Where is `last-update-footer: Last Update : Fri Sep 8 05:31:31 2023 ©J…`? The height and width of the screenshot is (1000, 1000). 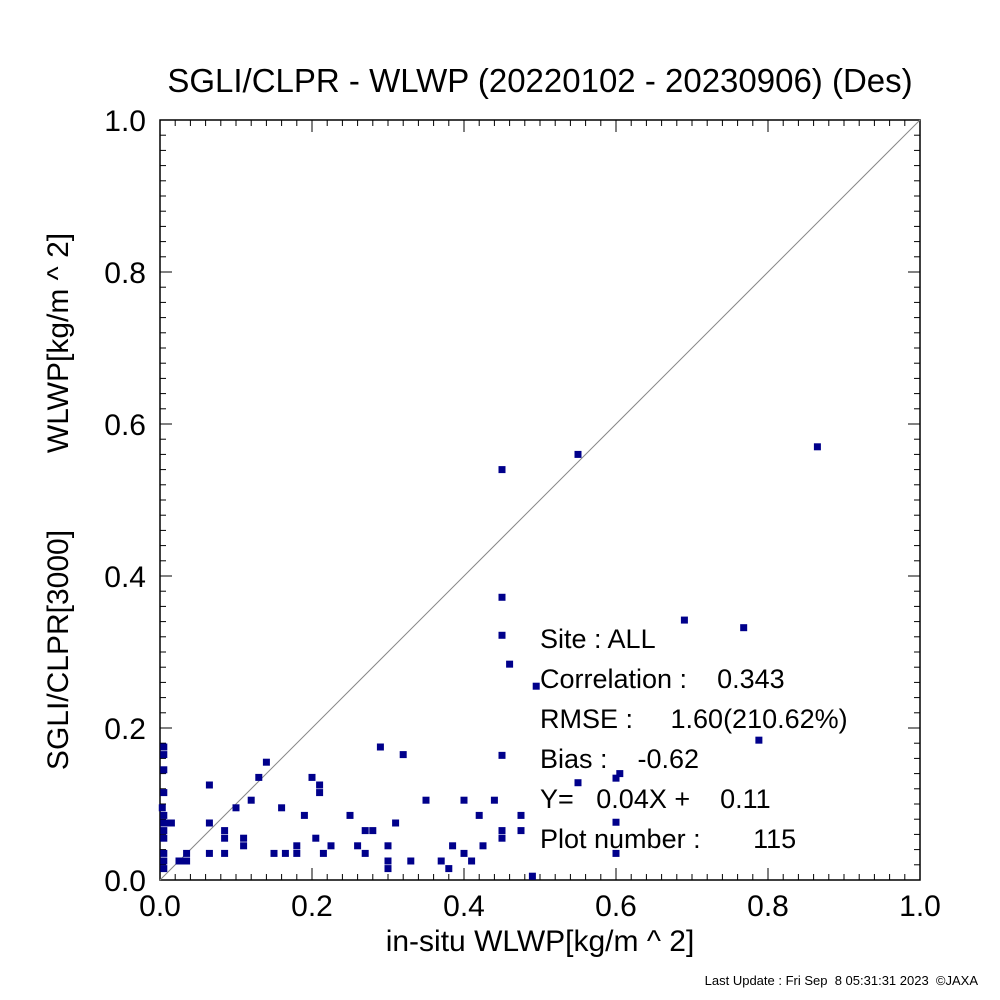
last-update-footer: Last Update : Fri Sep 8 05:31:31 2023 ©J… is located at coordinates (842, 980).